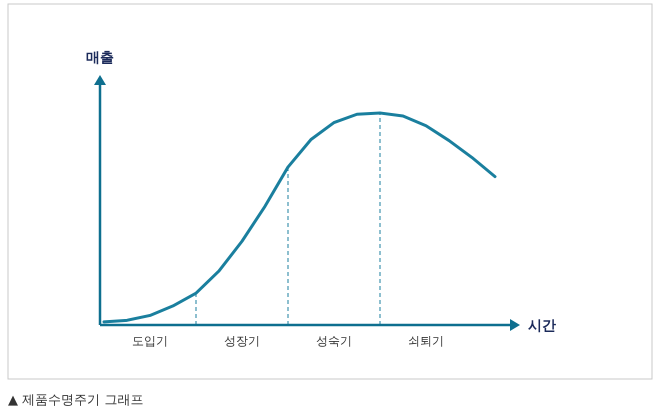 The width and height of the screenshot is (658, 416). What do you see at coordinates (76, 400) in the screenshot?
I see `text: ▲ 제품수명주기 그래프` at bounding box center [76, 400].